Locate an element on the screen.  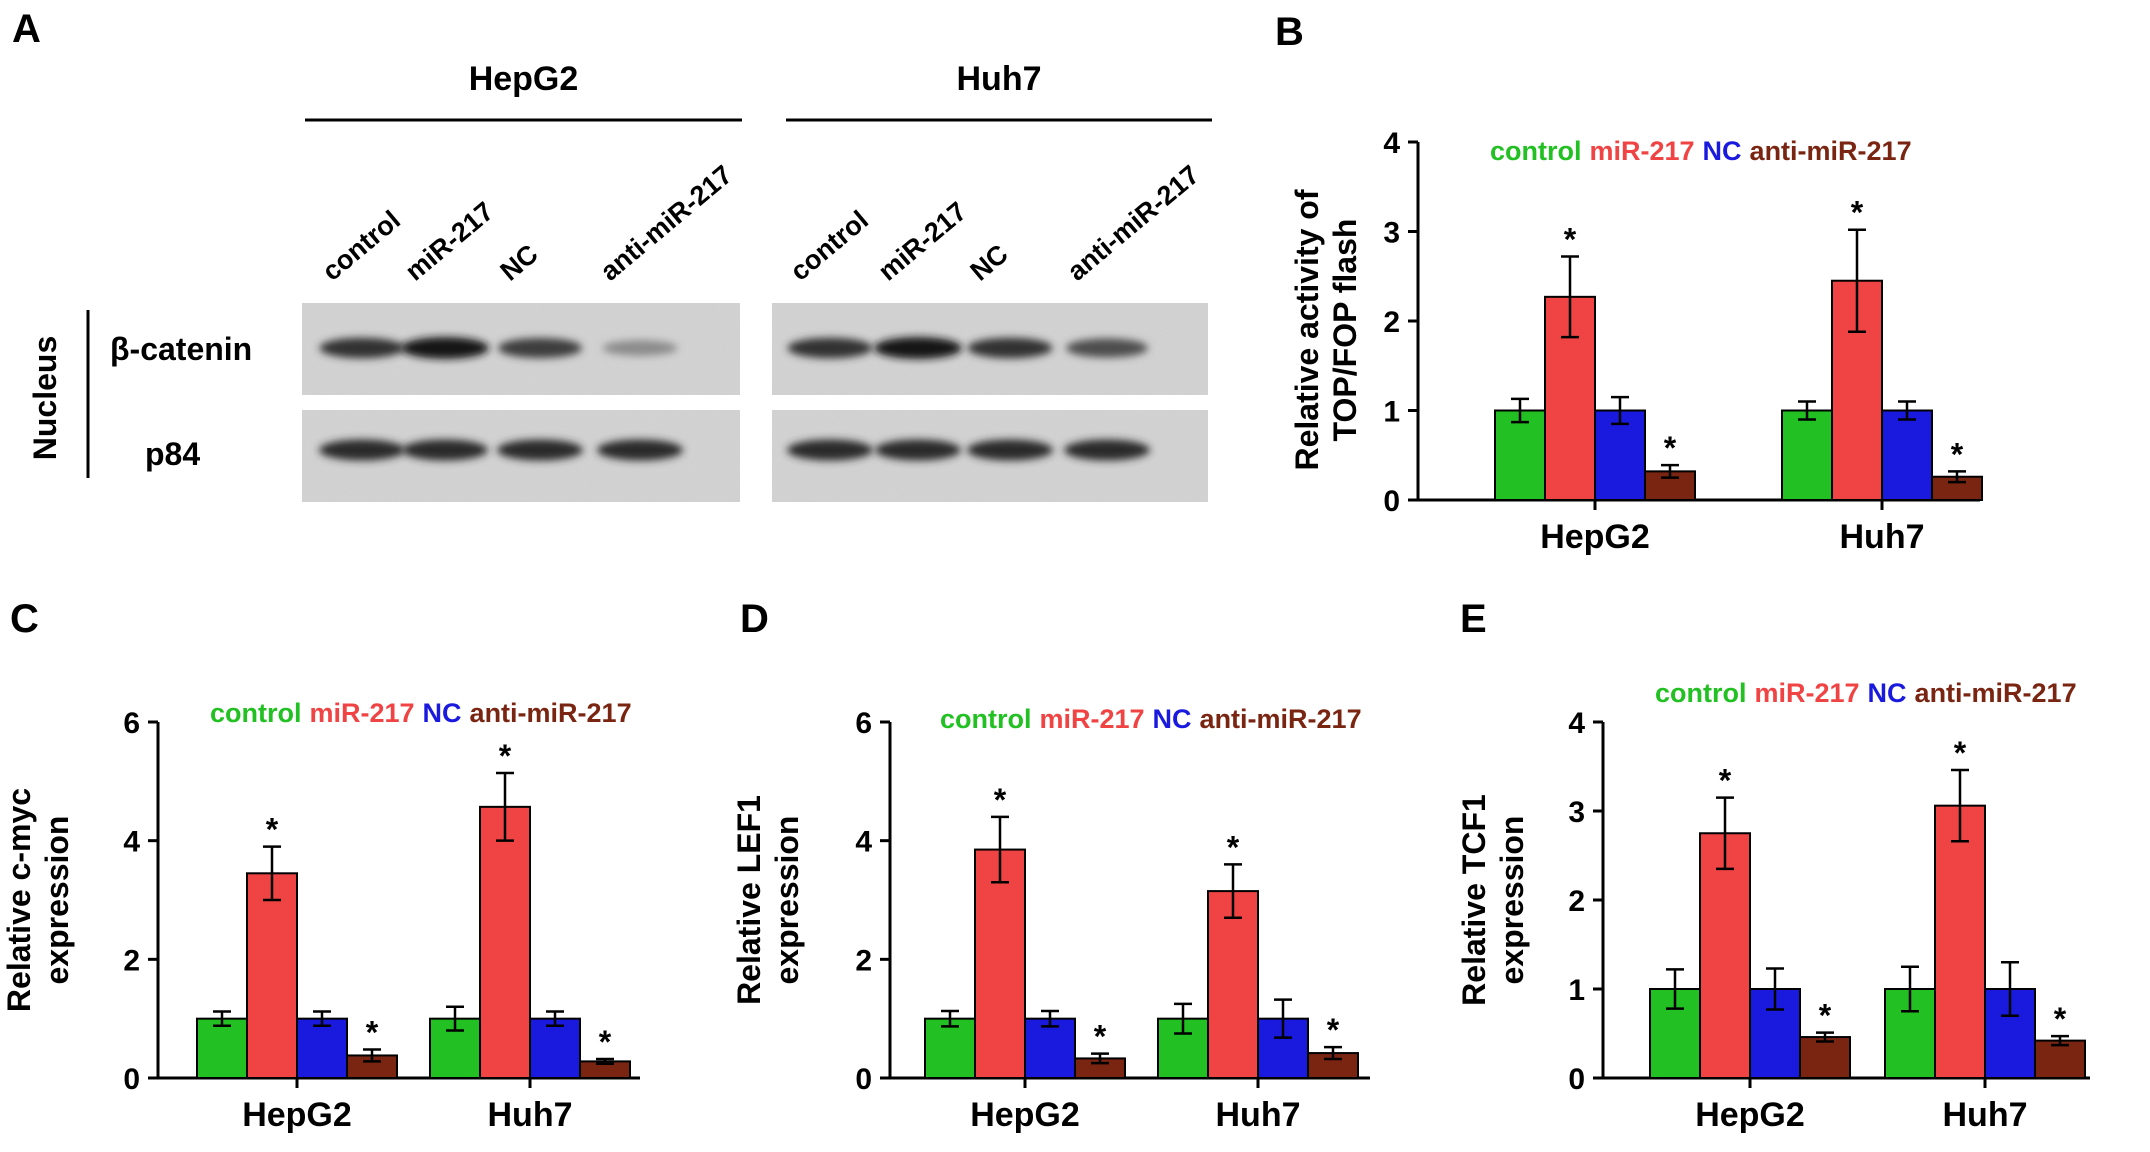
significance-star-b-hepg2-2: * is located at coordinates (1570, 240).